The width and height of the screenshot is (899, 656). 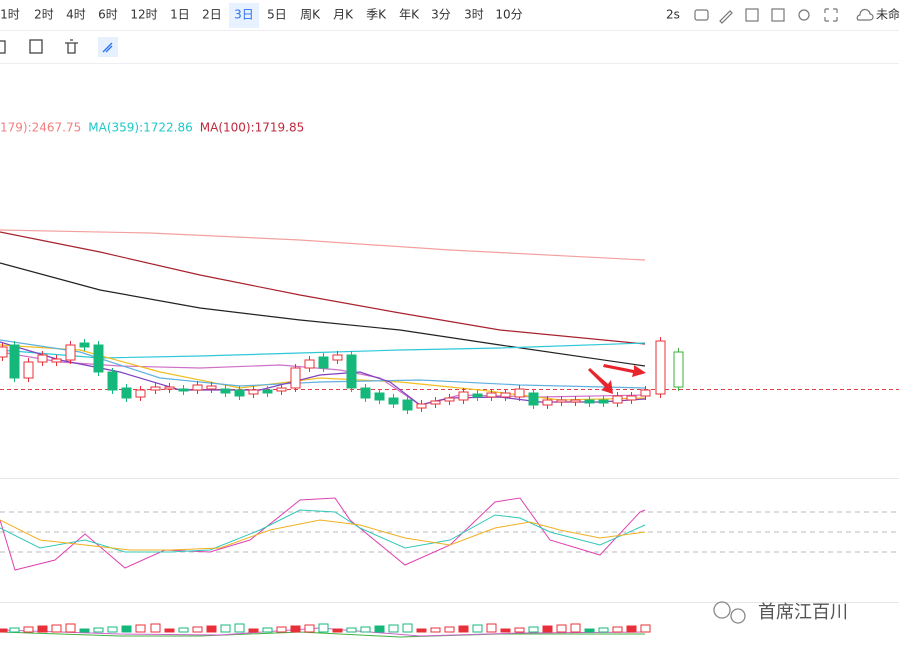 I want to click on interval-tab: 季K, so click(x=376, y=15).